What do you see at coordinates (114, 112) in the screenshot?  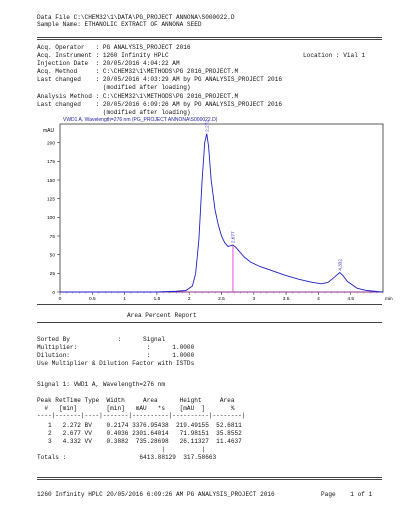 I see `modified-note-analysis: (modified after loading)` at bounding box center [114, 112].